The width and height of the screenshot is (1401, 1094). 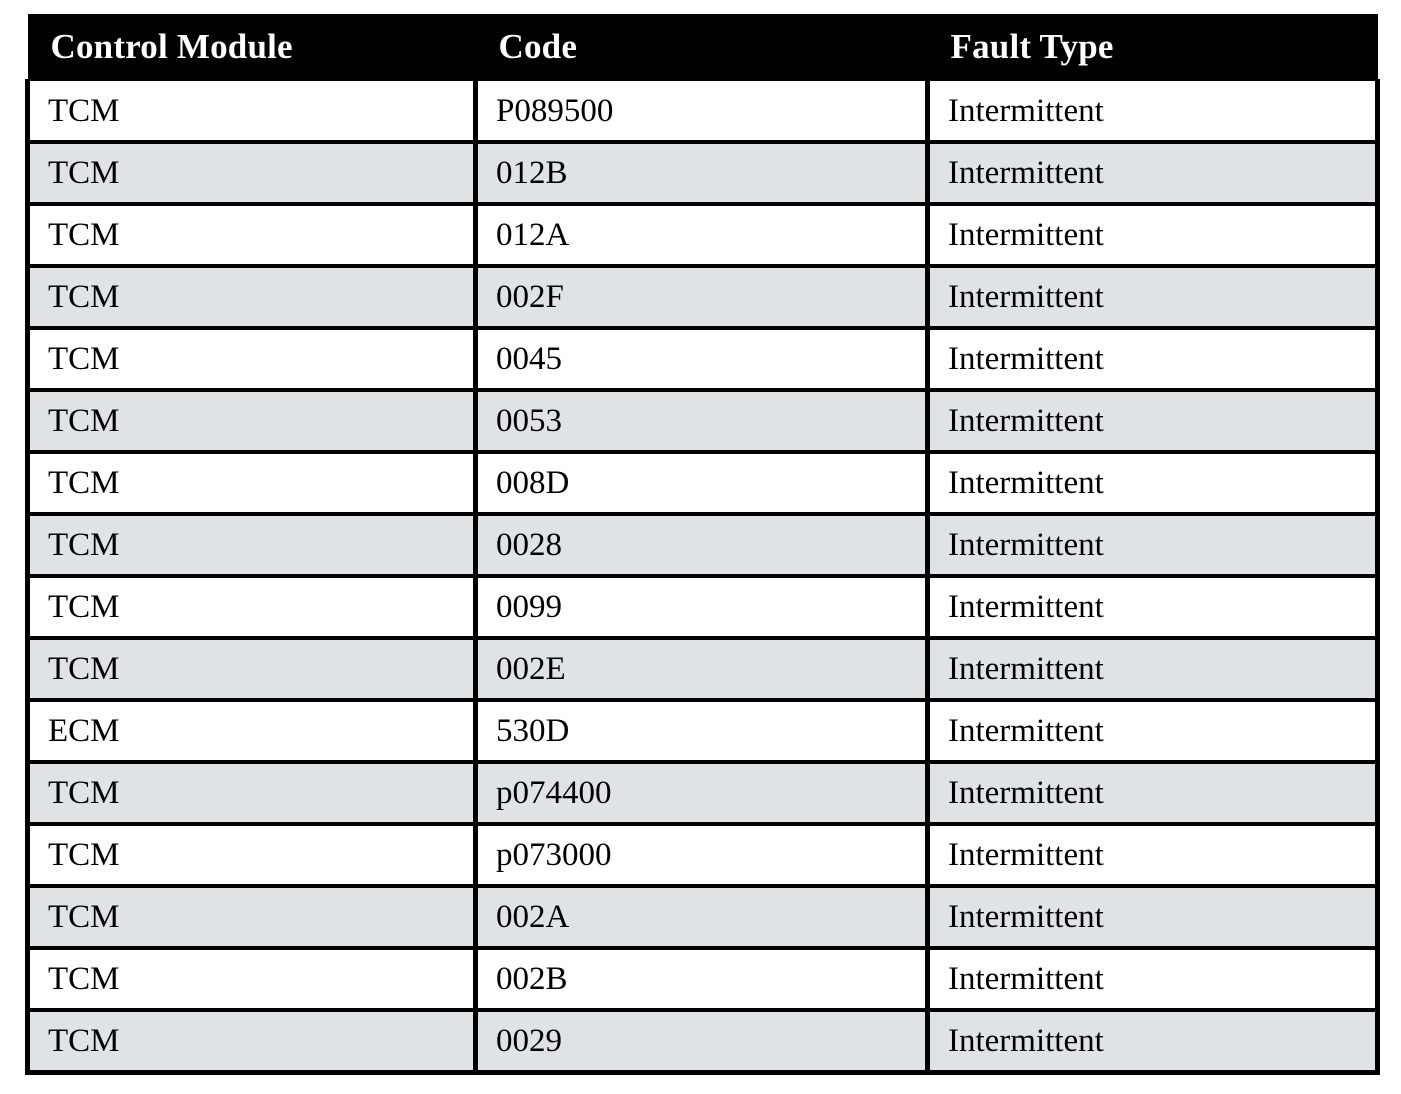 I want to click on table-row: TCM 008D Intermittent, so click(x=702, y=482).